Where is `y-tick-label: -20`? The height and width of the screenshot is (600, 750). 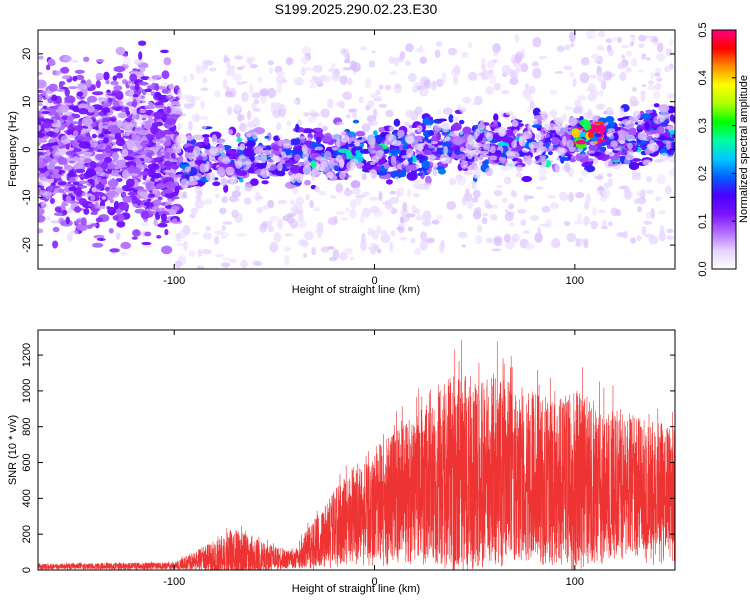
y-tick-label: -20 is located at coordinates (27, 245).